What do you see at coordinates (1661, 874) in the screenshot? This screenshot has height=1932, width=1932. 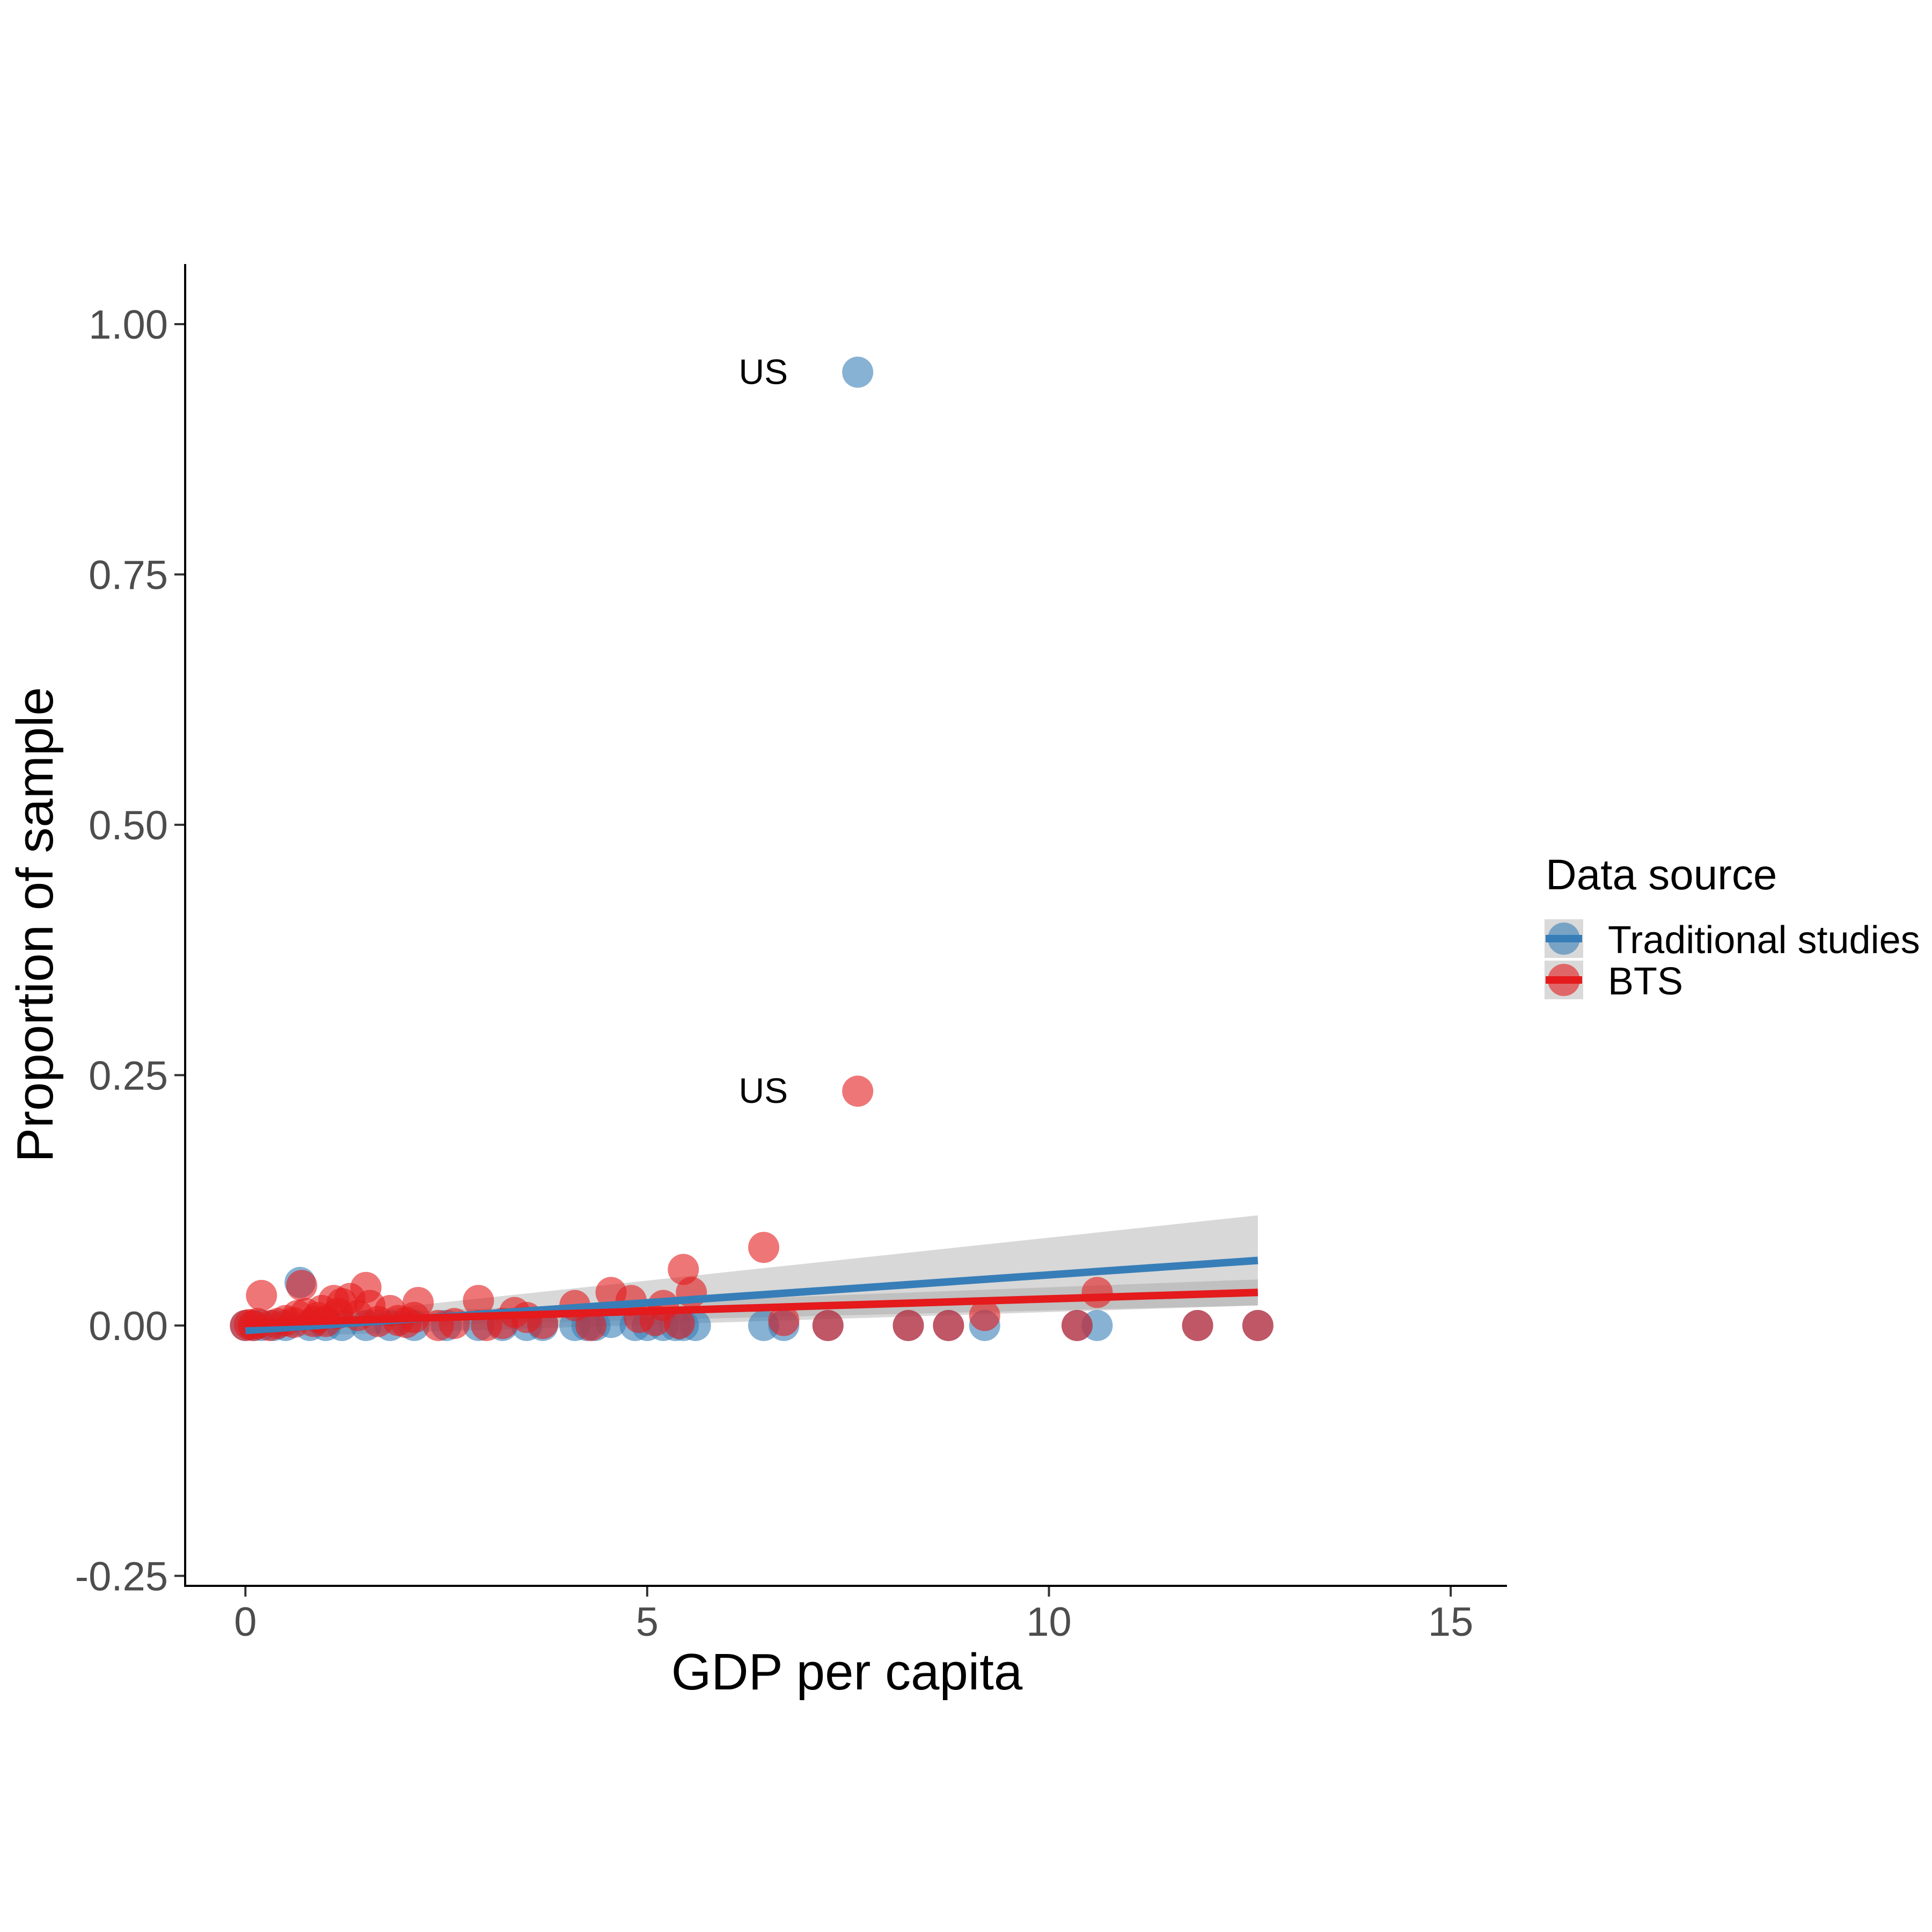 I see `legend-title: Data source` at bounding box center [1661, 874].